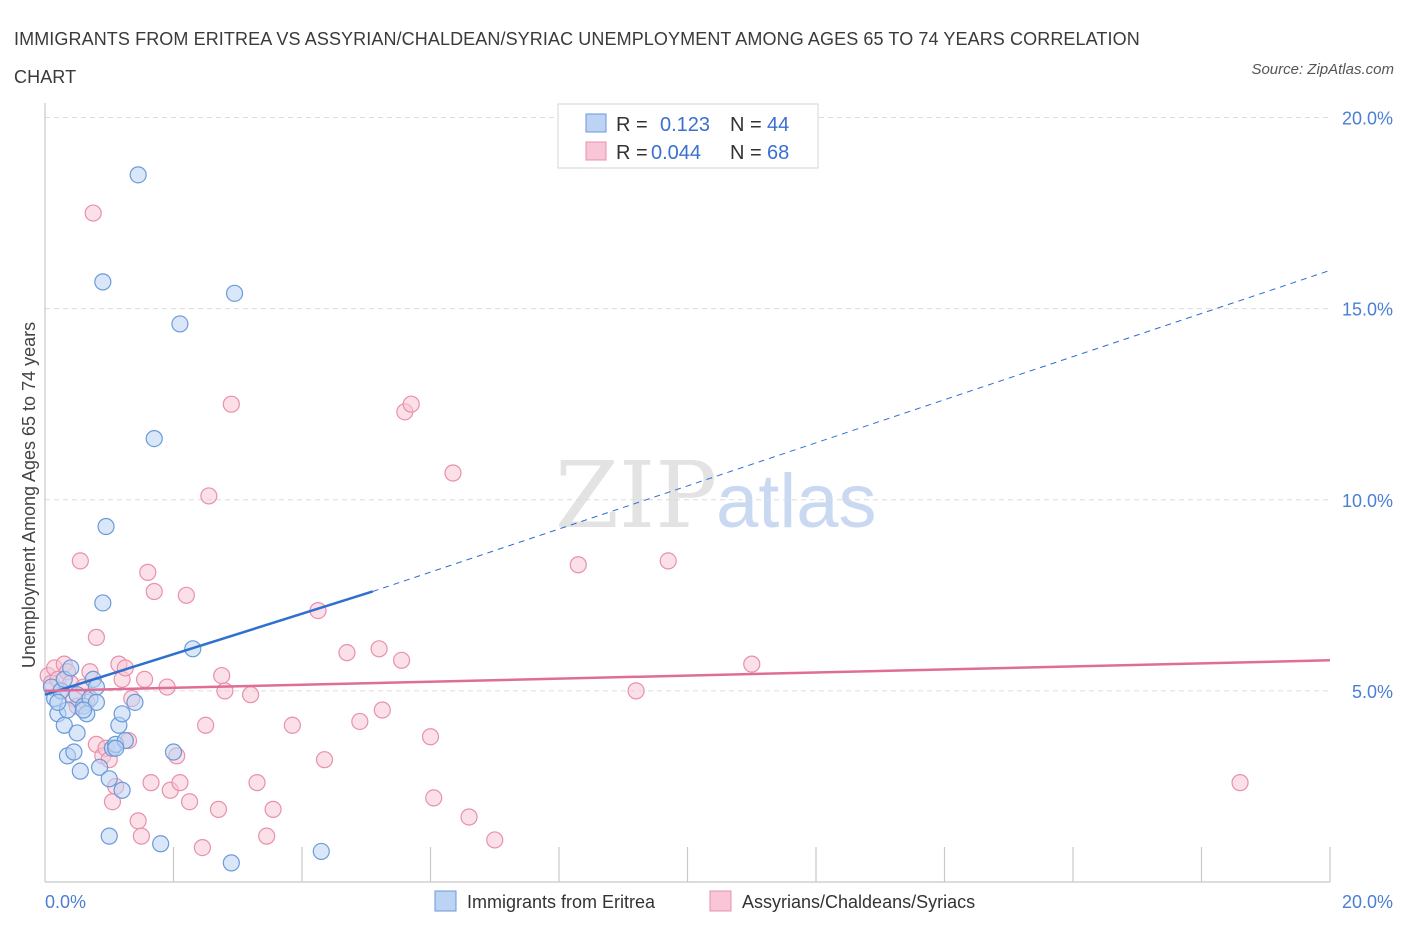 The width and height of the screenshot is (1406, 930). What do you see at coordinates (858, 902) in the screenshot?
I see `series-legend-label-pink: Assyrians/Chaldeans/Syriacs` at bounding box center [858, 902].